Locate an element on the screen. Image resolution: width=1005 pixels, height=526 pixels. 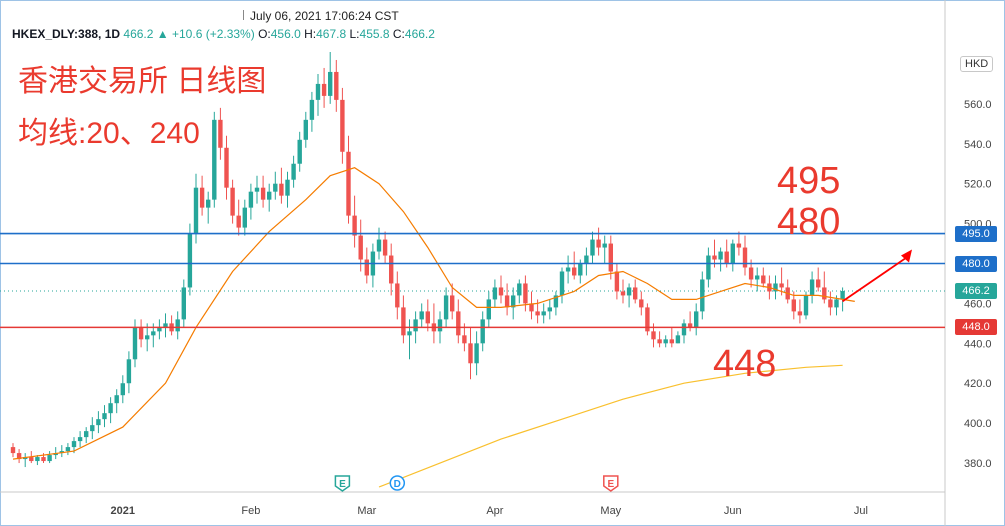
event-marker-label: E is located at coordinates (610, 484).